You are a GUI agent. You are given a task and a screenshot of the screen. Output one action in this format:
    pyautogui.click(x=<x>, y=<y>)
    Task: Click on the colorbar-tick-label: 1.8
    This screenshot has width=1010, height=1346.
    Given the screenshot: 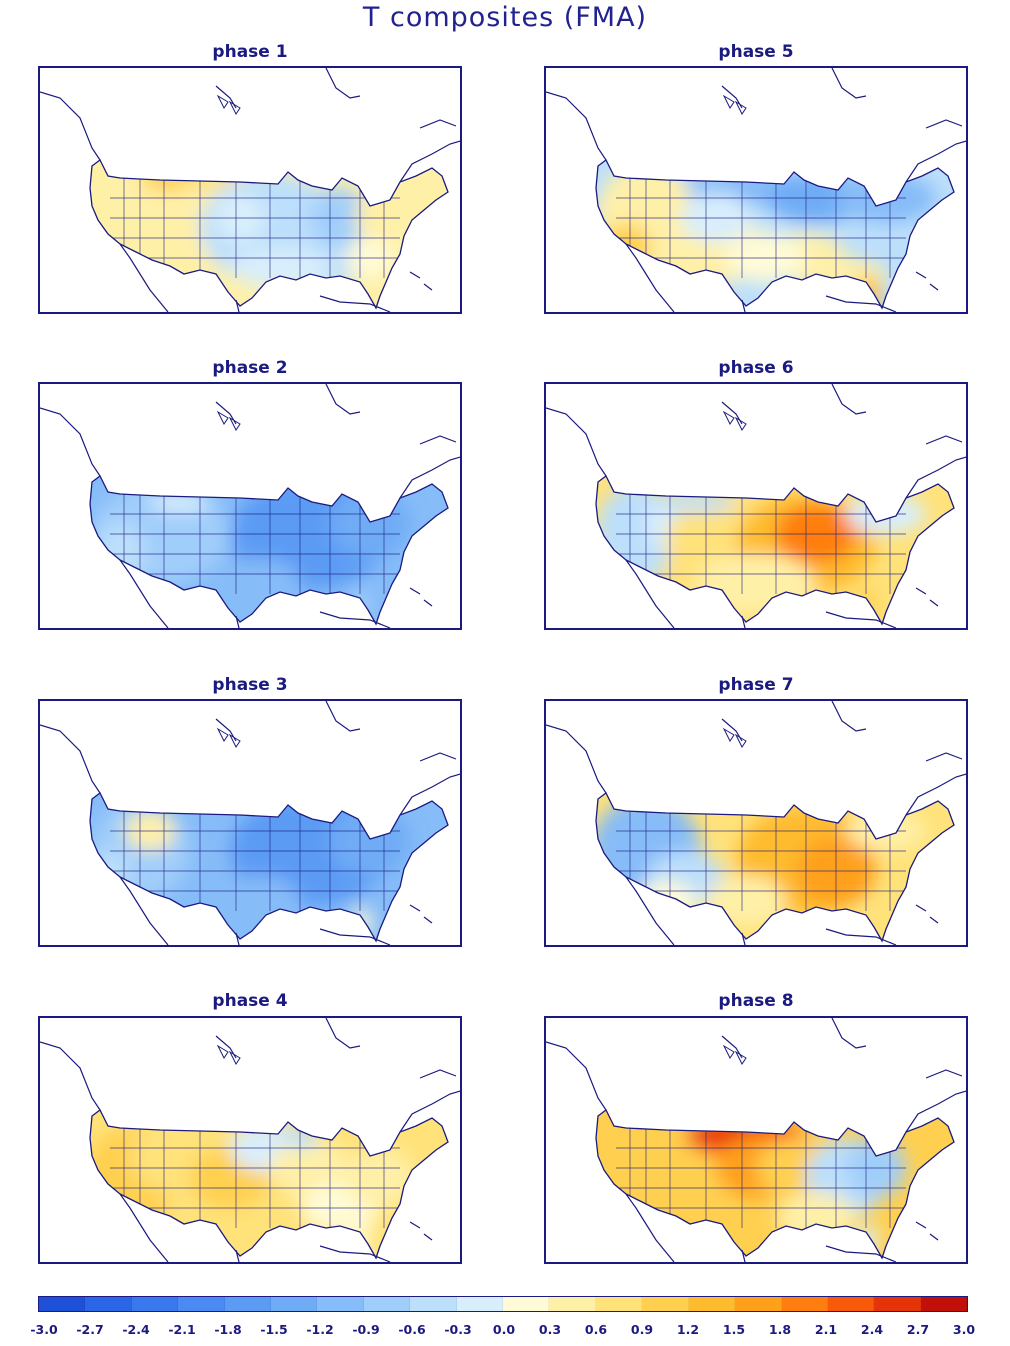 What is the action you would take?
    pyautogui.click(x=780, y=1329)
    